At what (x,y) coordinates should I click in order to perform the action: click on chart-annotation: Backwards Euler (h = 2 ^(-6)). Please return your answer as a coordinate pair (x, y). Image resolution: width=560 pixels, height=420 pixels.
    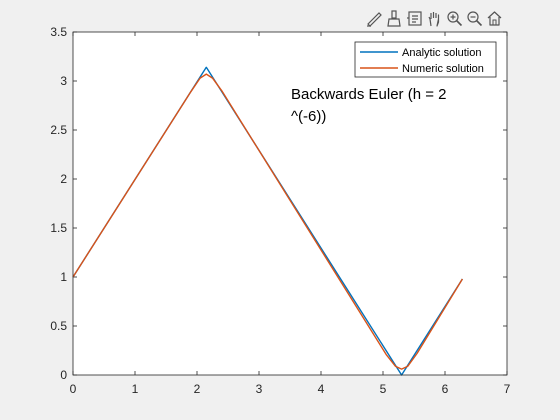
    Looking at the image, I should click on (369, 105).